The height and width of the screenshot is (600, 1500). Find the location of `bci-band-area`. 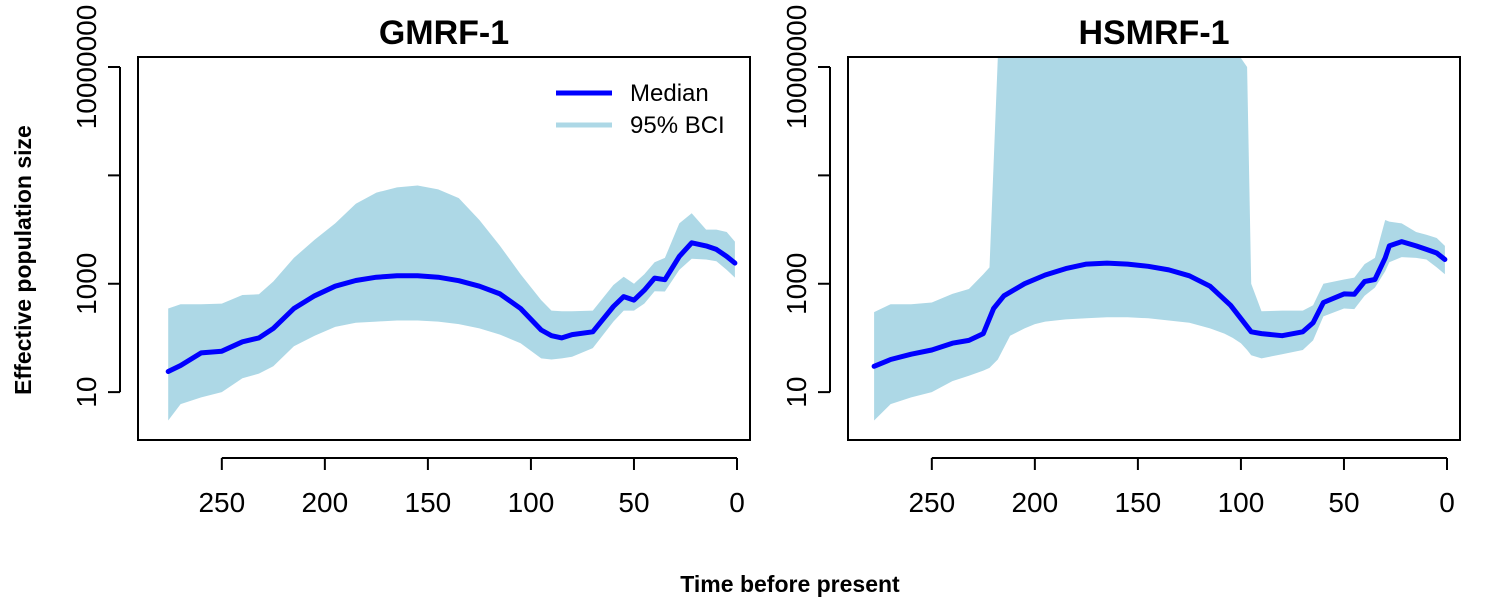

bci-band-area is located at coordinates (451, 303).